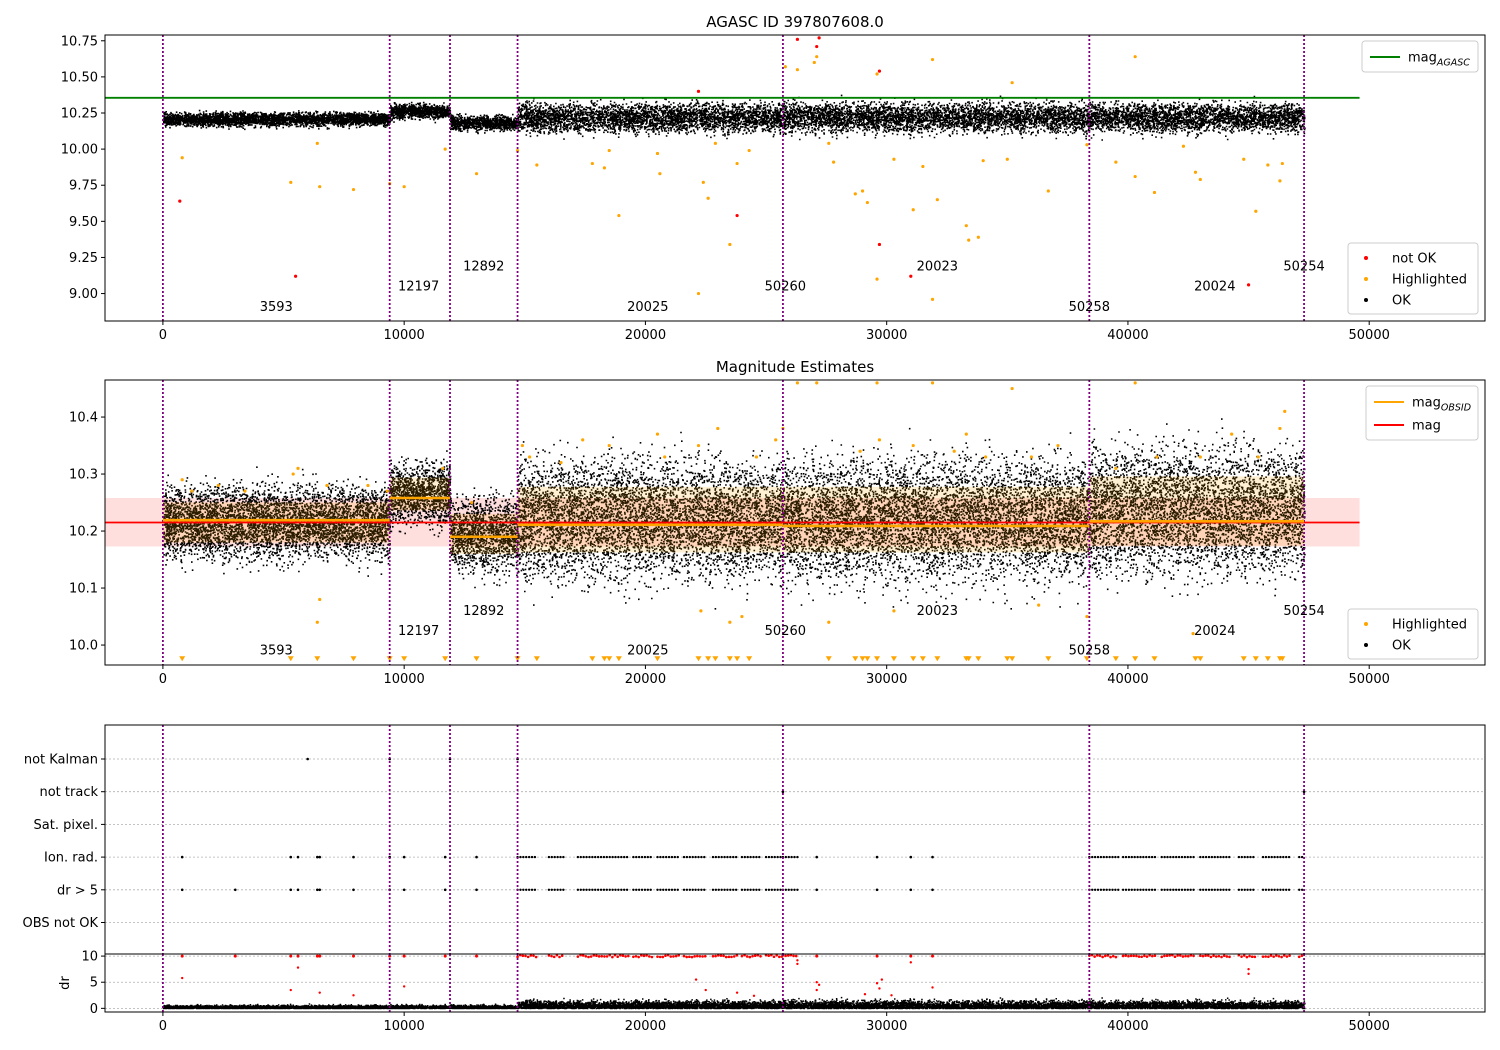  Describe the element at coordinates (295, 276) in the screenshot. I see `not-ok-point` at that location.